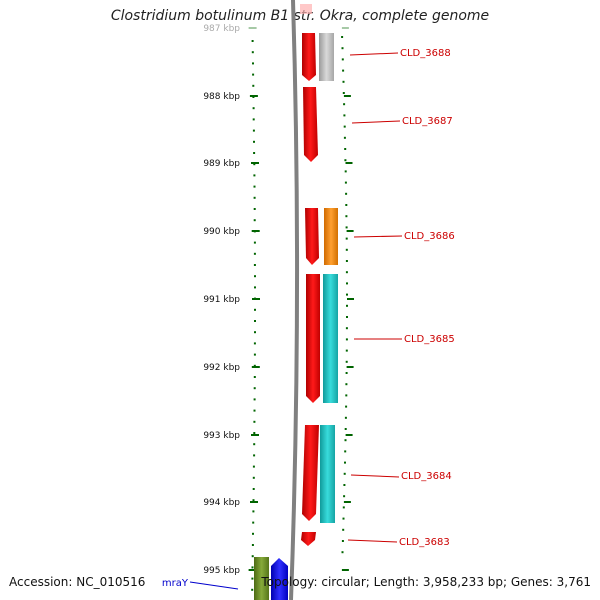 Image resolution: width=600 pixels, height=600 pixels. I want to click on ruler-tick-label: 990 kbp, so click(221, 232).